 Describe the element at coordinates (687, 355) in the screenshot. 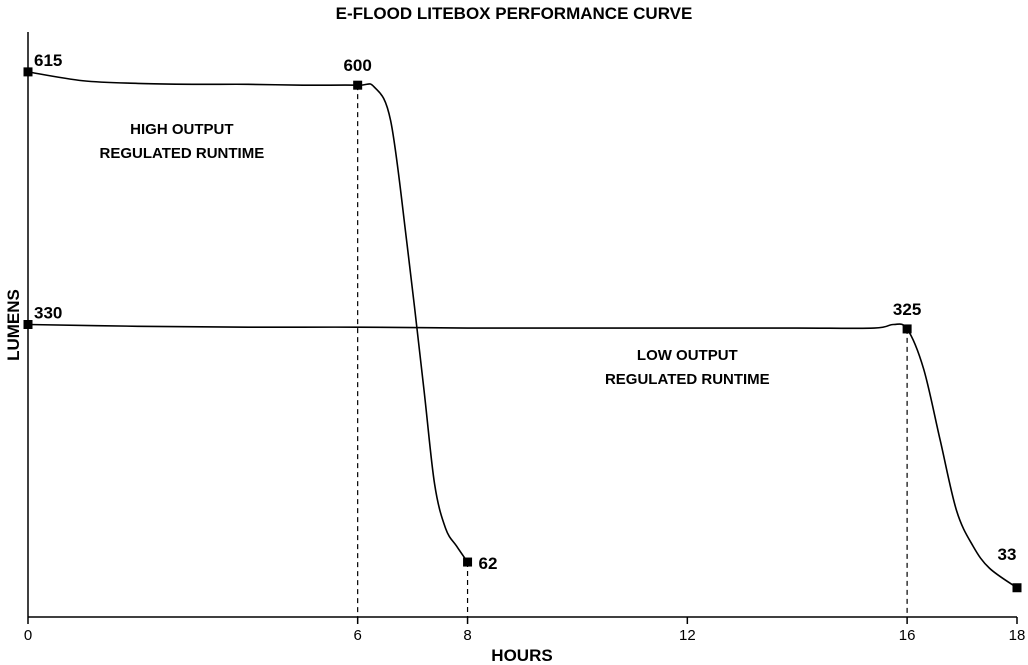

I see `annotation-text: LOW OUTPUT` at that location.